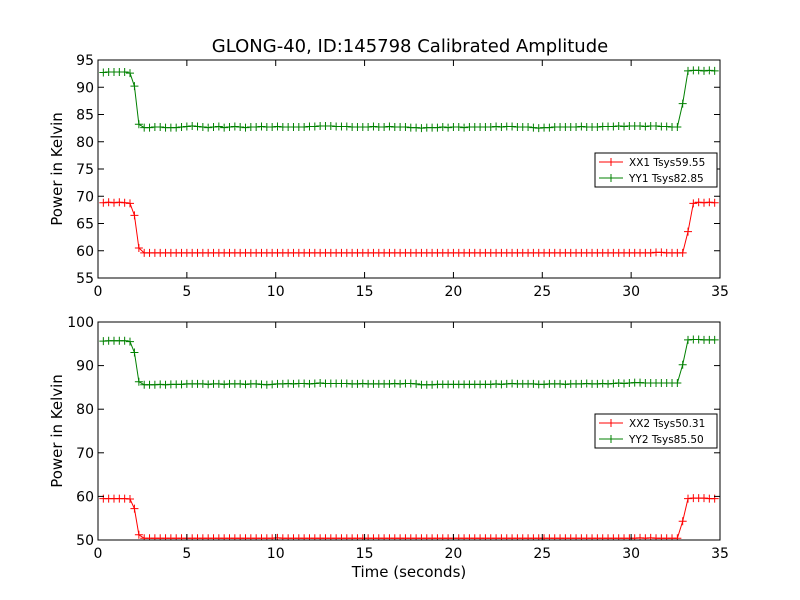 This screenshot has height=600, width=800. What do you see at coordinates (666, 179) in the screenshot?
I see `legend-label: YY1 Tsys82.85` at bounding box center [666, 179].